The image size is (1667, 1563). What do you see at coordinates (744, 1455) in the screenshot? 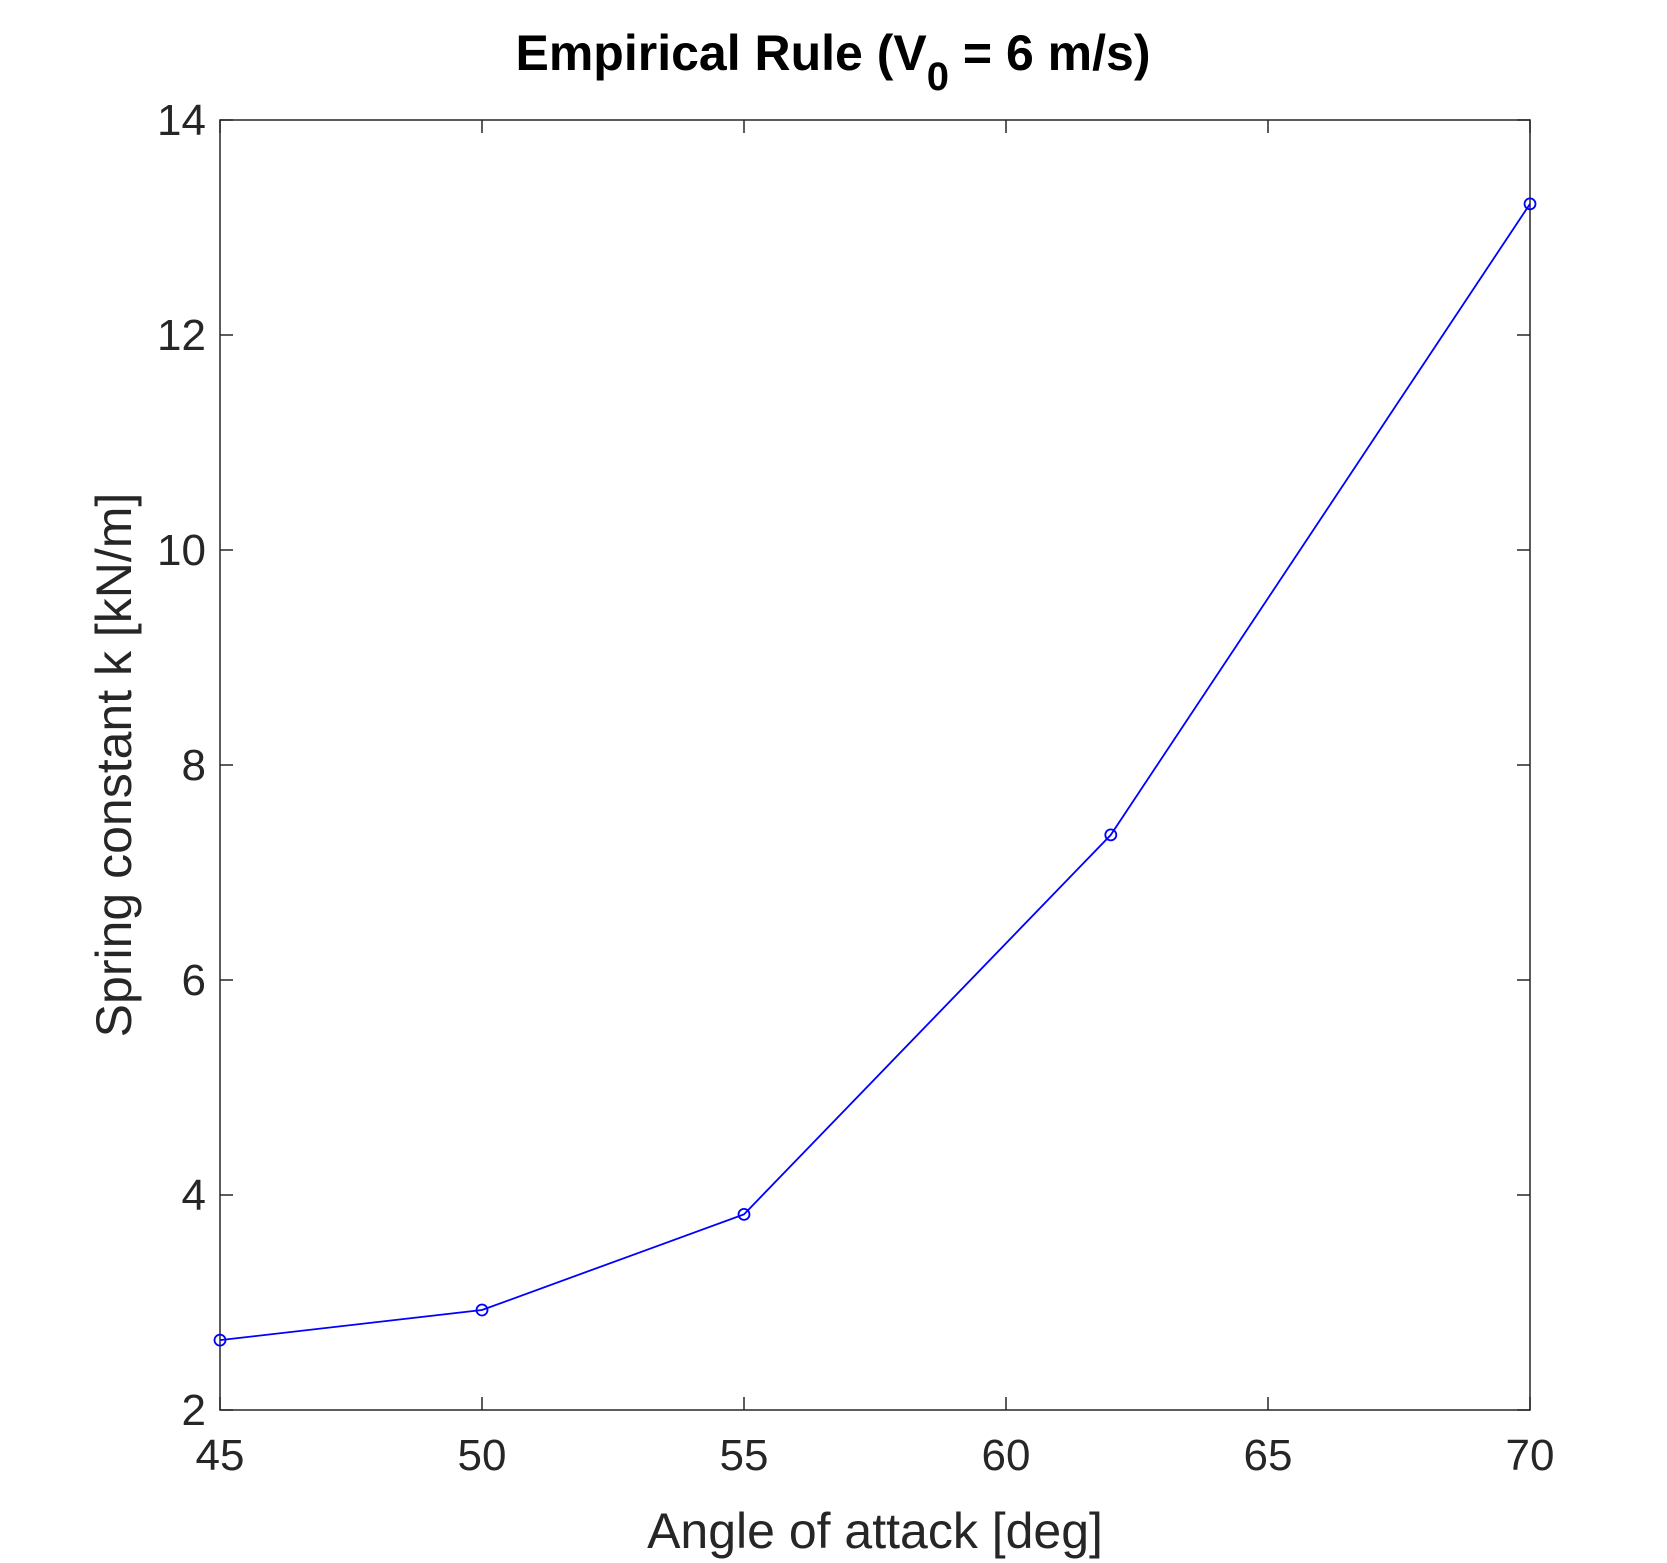
I see `x-tick-label: 55` at bounding box center [744, 1455].